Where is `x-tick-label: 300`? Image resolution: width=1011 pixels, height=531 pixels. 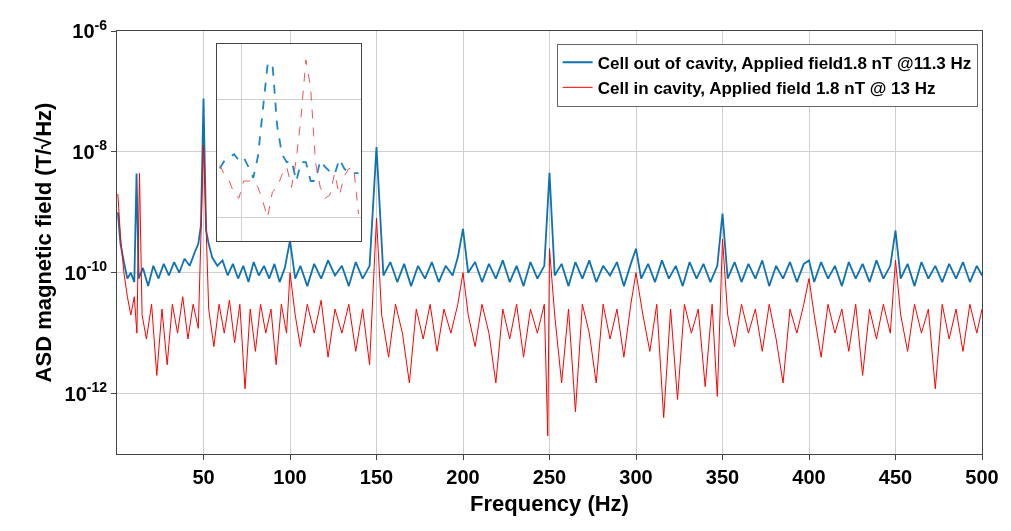
x-tick-label: 300 is located at coordinates (636, 477).